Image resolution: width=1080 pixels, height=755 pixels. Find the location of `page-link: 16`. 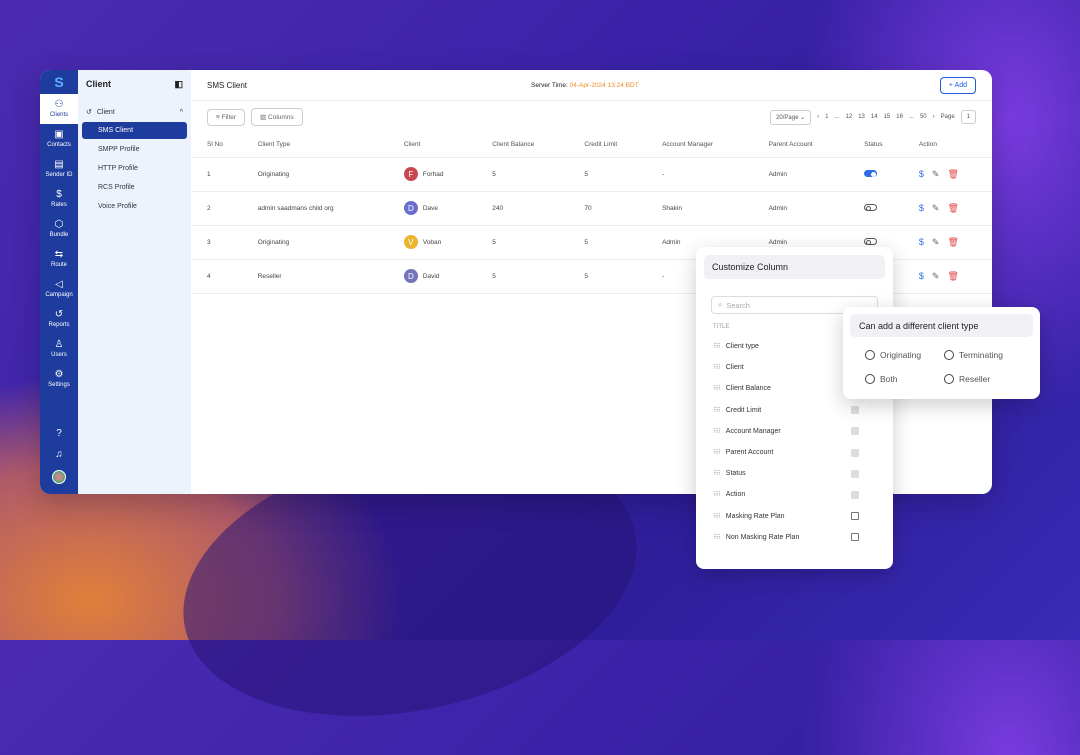

page-link: 16 is located at coordinates (899, 117).